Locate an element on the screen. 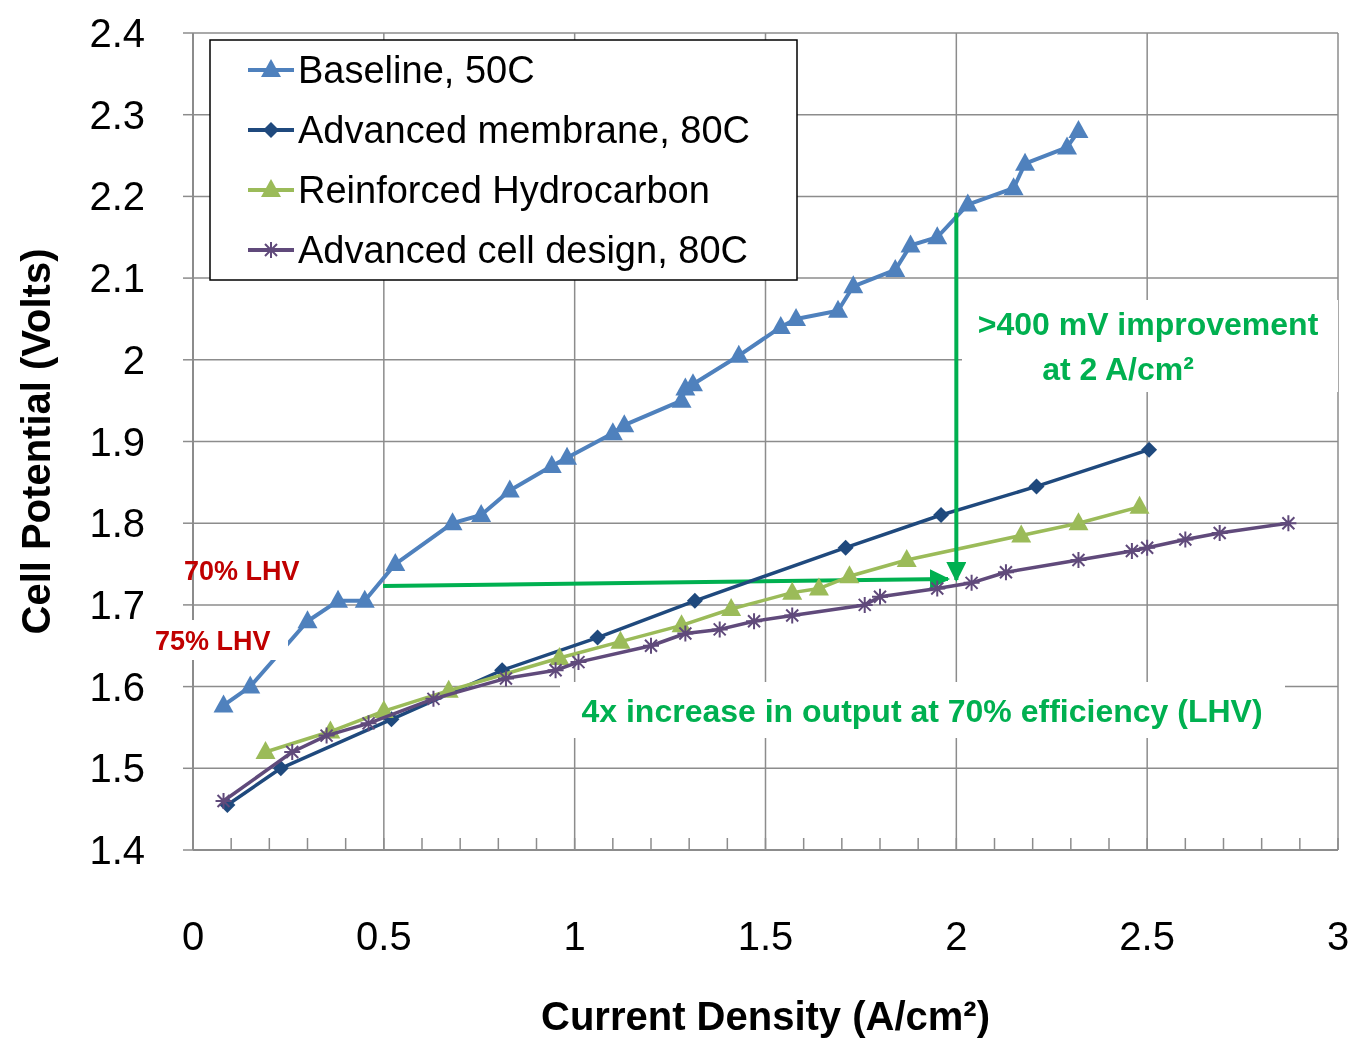  y-tick-label: 1.6 is located at coordinates (117, 686).